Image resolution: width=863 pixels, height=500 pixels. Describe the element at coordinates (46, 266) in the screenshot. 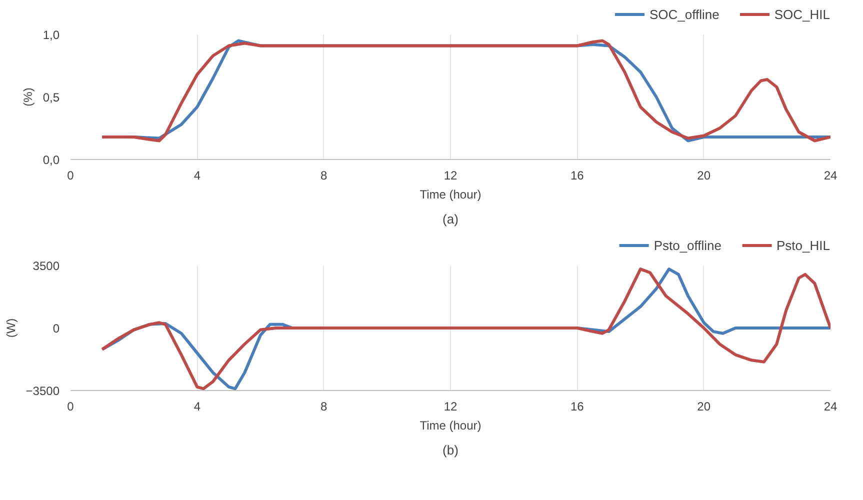

I see `y-tick-label: 3500` at that location.